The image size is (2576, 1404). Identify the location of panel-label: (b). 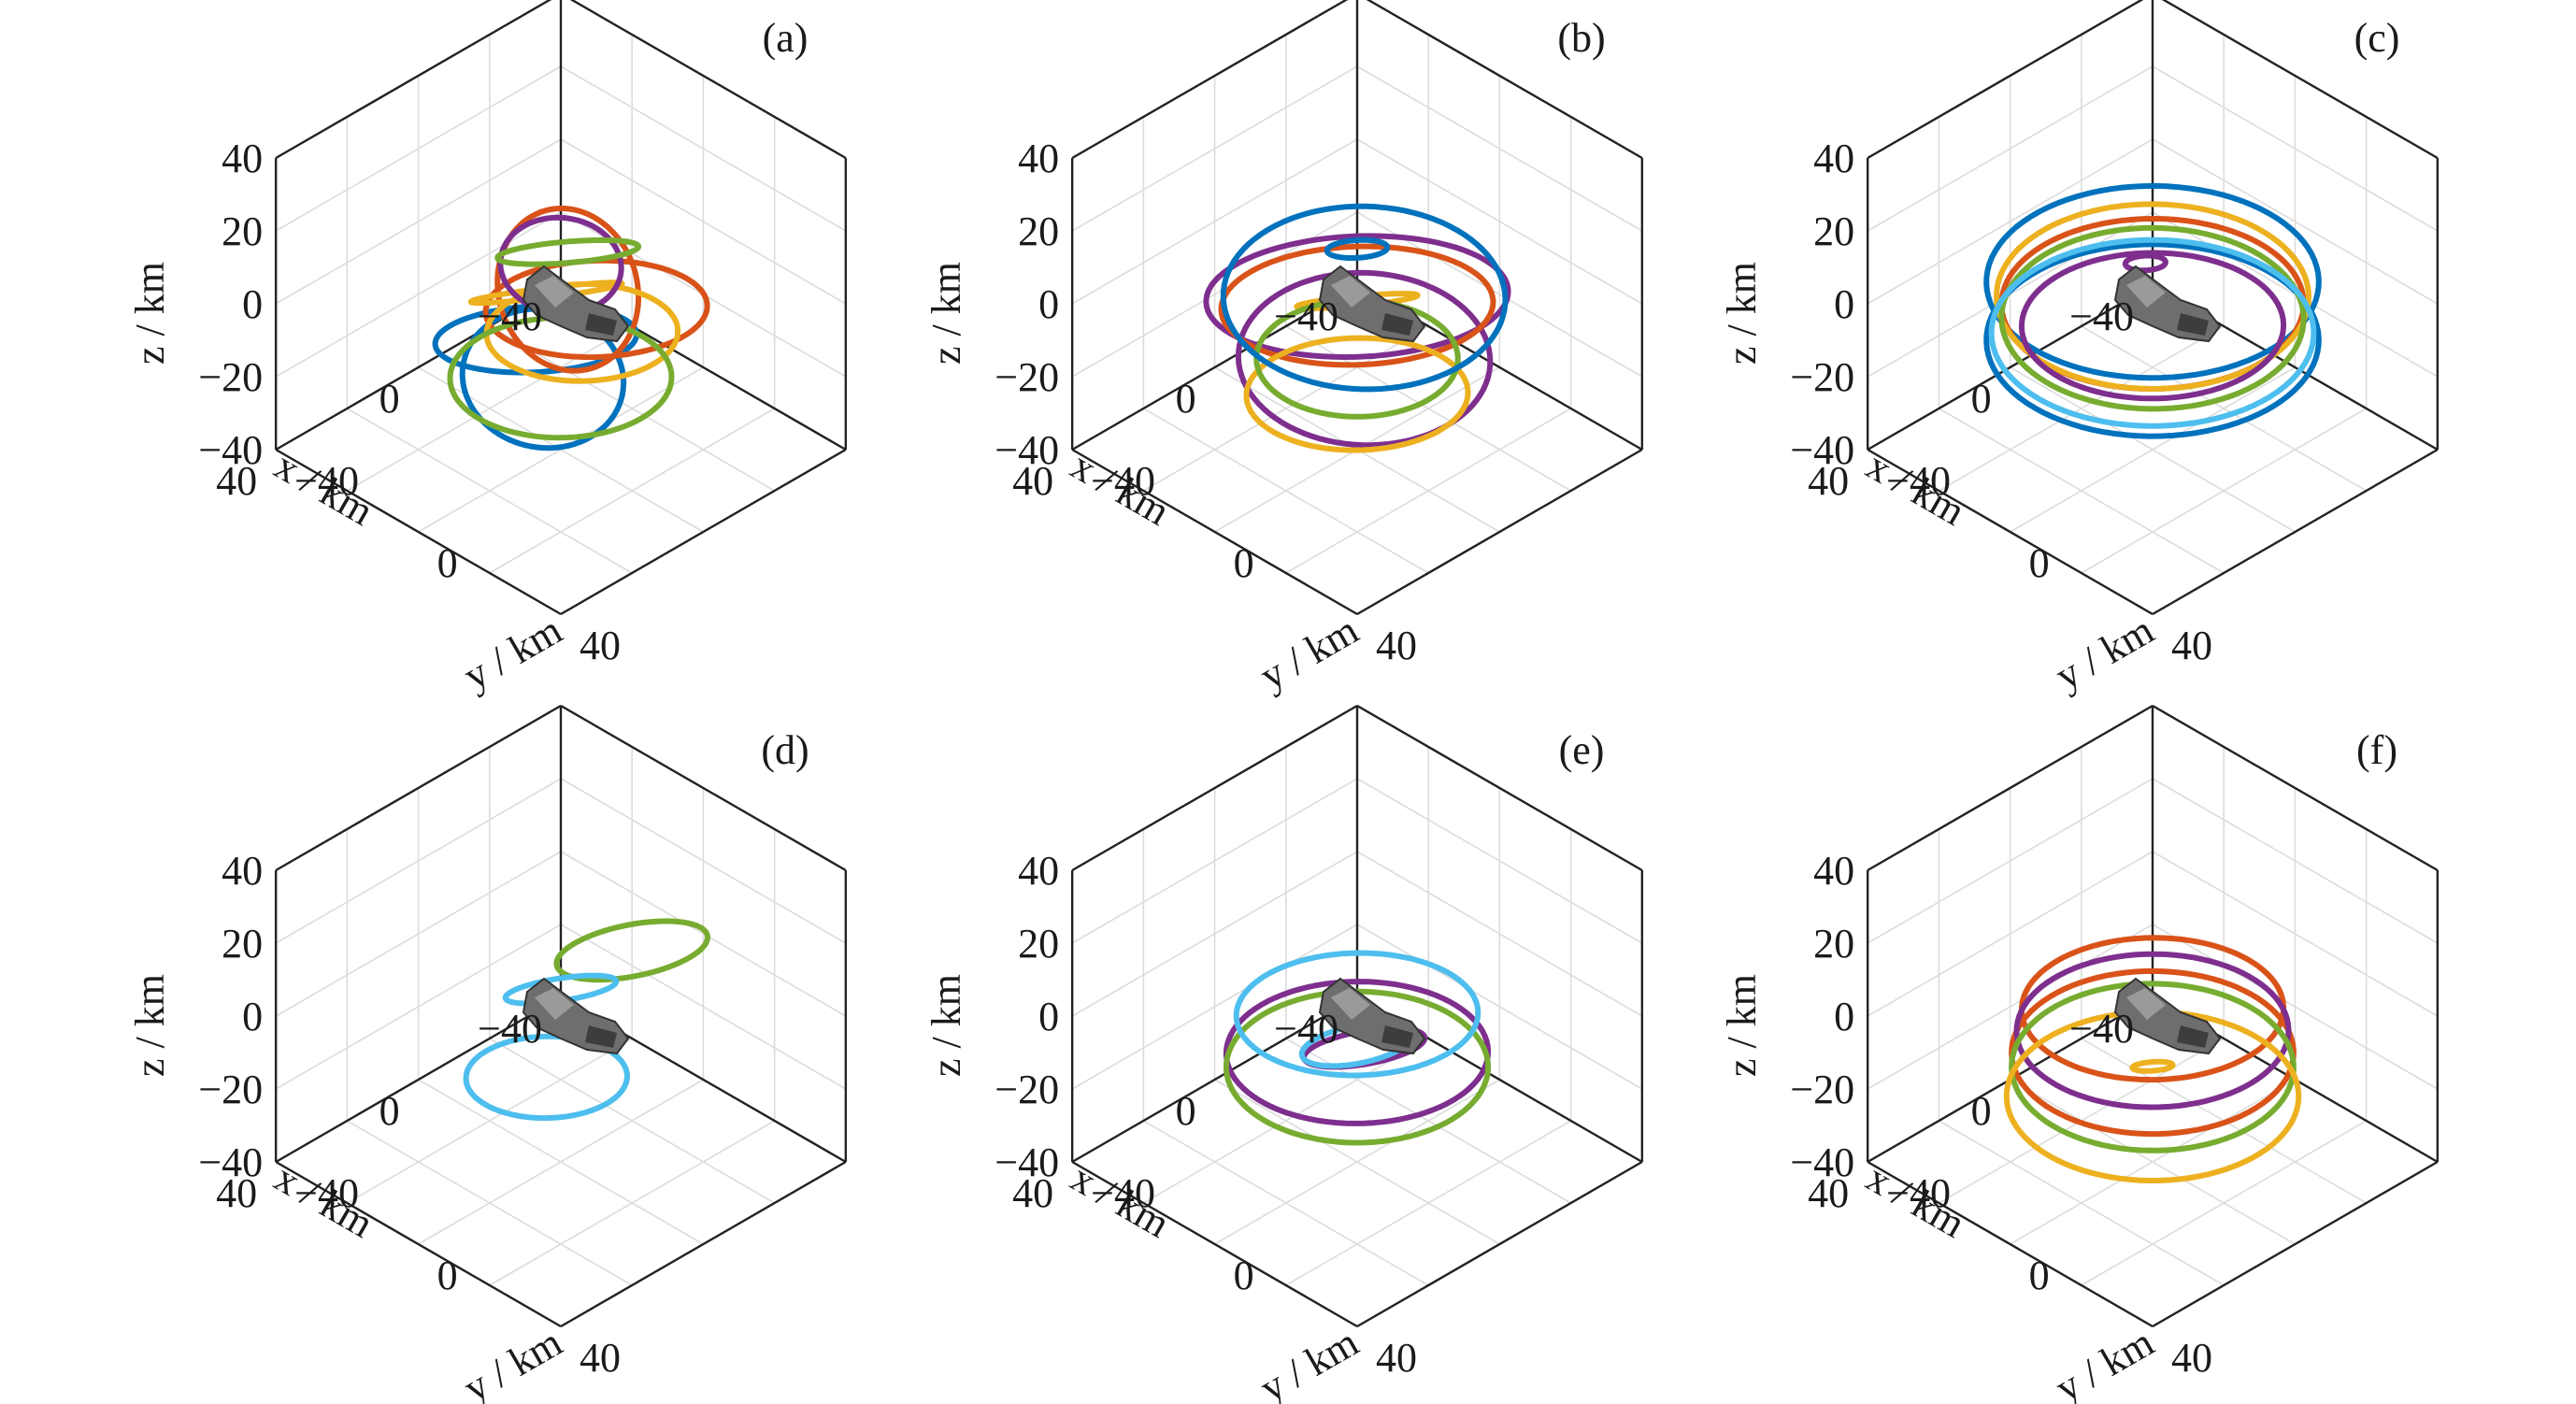
(1581, 38).